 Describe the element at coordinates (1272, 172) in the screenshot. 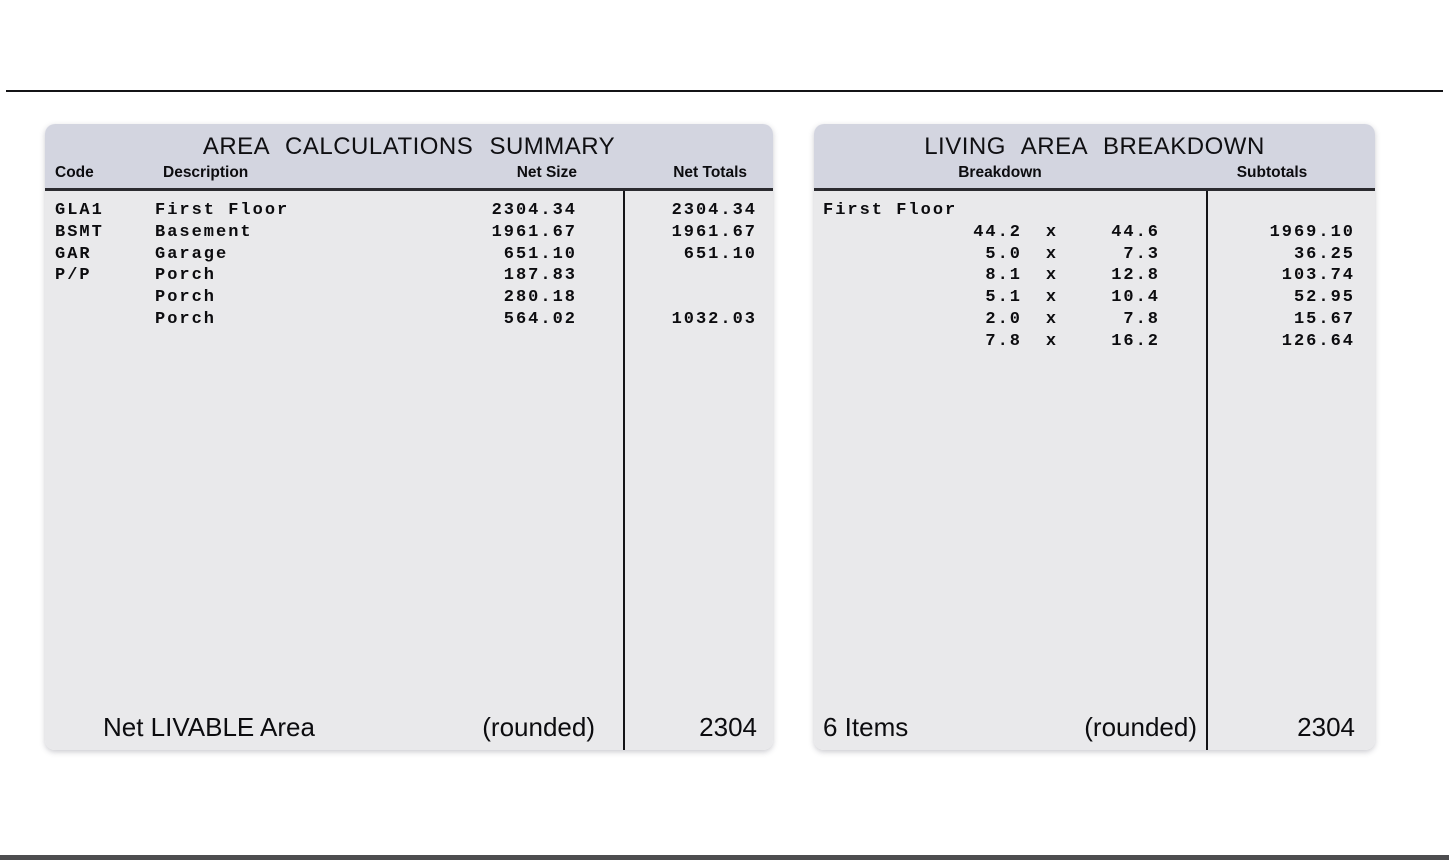

I see `column-header-subtotals: Subtotals` at that location.